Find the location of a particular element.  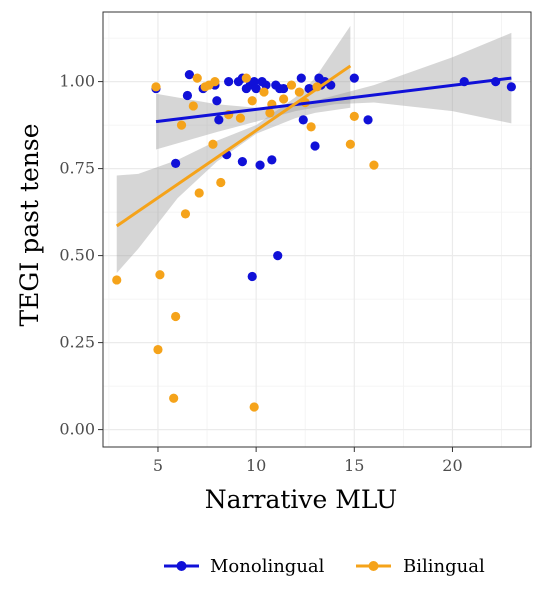

x-tick-label: 20 is located at coordinates (452, 465).